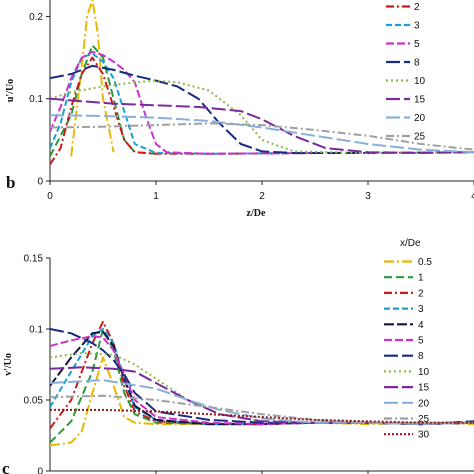 The image size is (474, 474). I want to click on x-tick-label: 3, so click(368, 196).